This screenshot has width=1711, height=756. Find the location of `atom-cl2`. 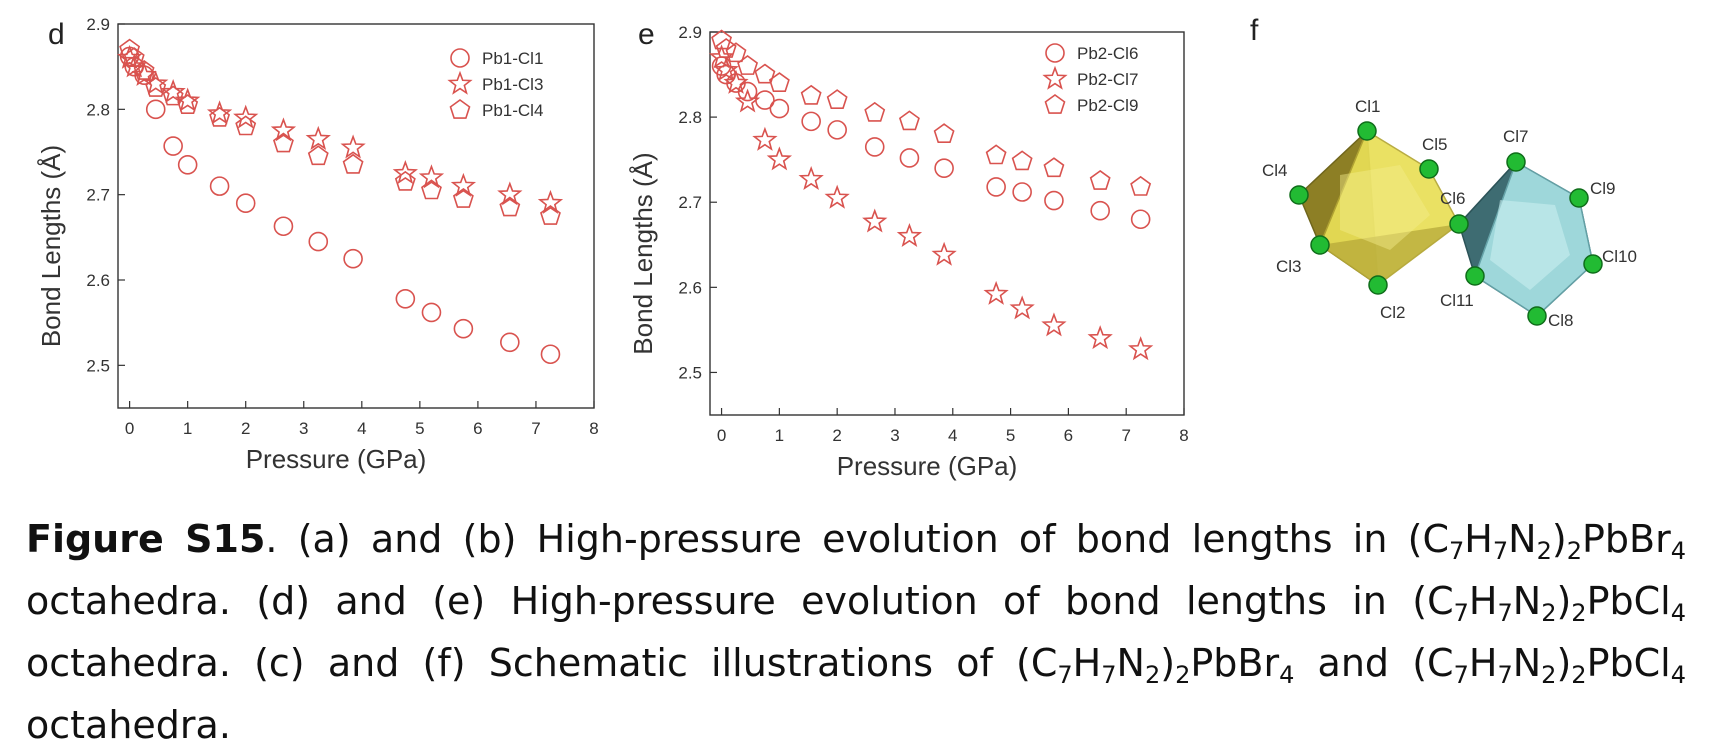

atom-cl2 is located at coordinates (1378, 285).